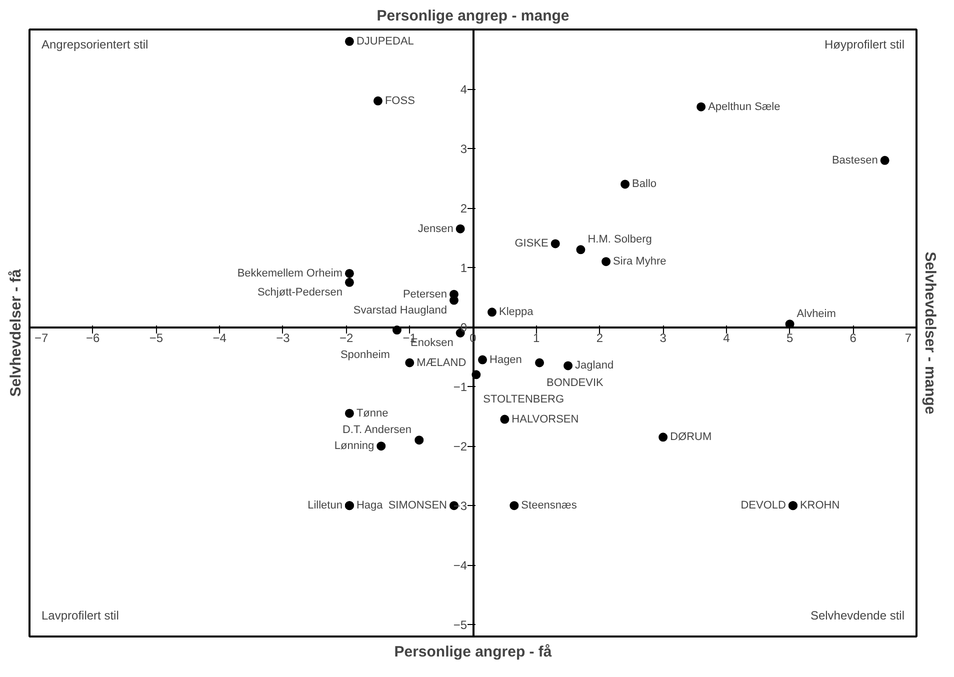  Describe the element at coordinates (400, 310) in the screenshot. I see `annotation: Svarstad Haugland` at that location.